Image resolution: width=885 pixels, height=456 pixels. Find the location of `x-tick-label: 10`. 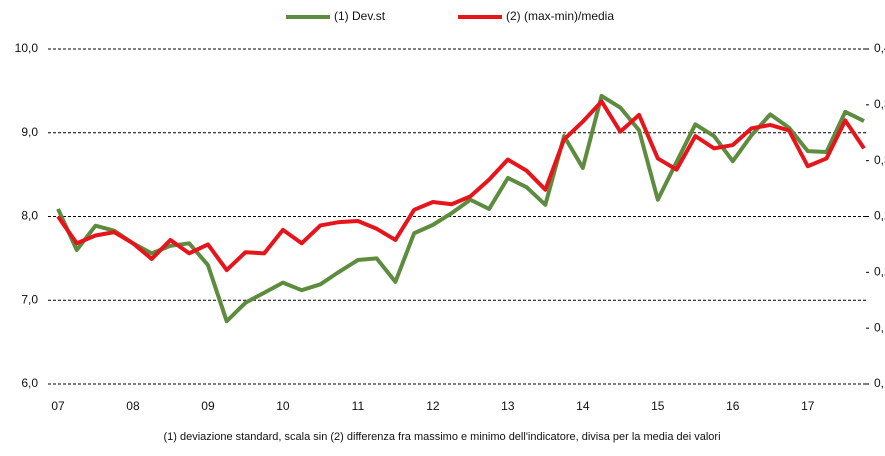

x-tick-label: 10 is located at coordinates (283, 406).